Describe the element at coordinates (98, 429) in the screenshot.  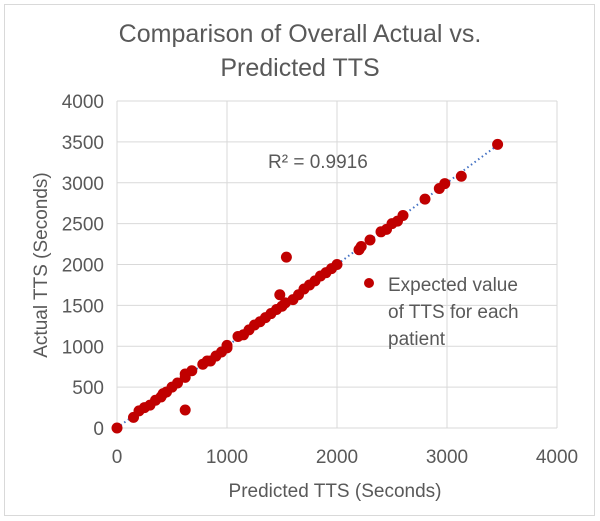
I see `y-tick-label: 0` at that location.